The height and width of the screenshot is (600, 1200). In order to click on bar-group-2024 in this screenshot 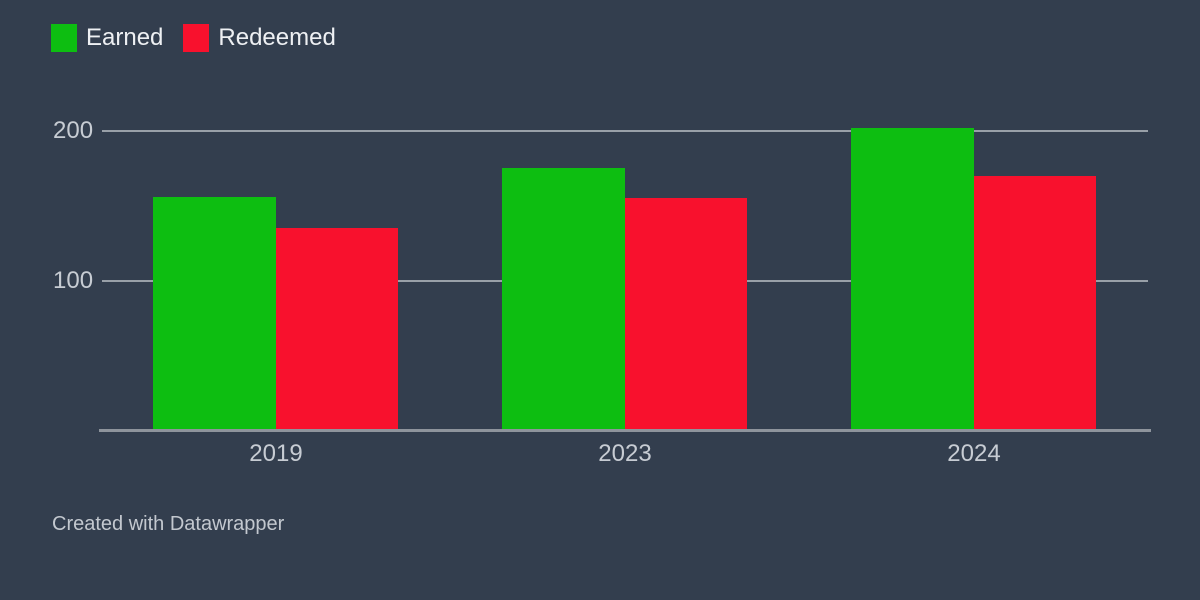, I will do `click(973, 279)`.